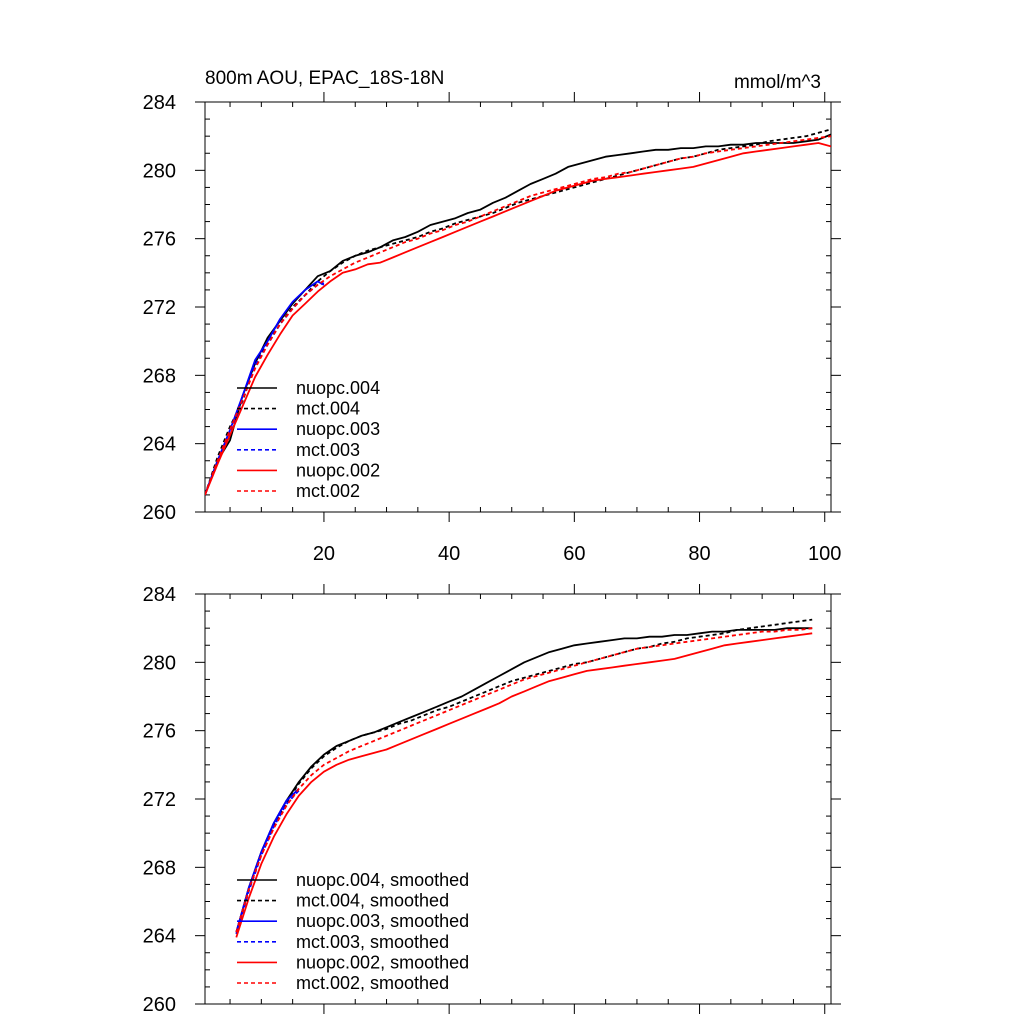  What do you see at coordinates (824, 554) in the screenshot?
I see `x-tick-label: 100` at bounding box center [824, 554].